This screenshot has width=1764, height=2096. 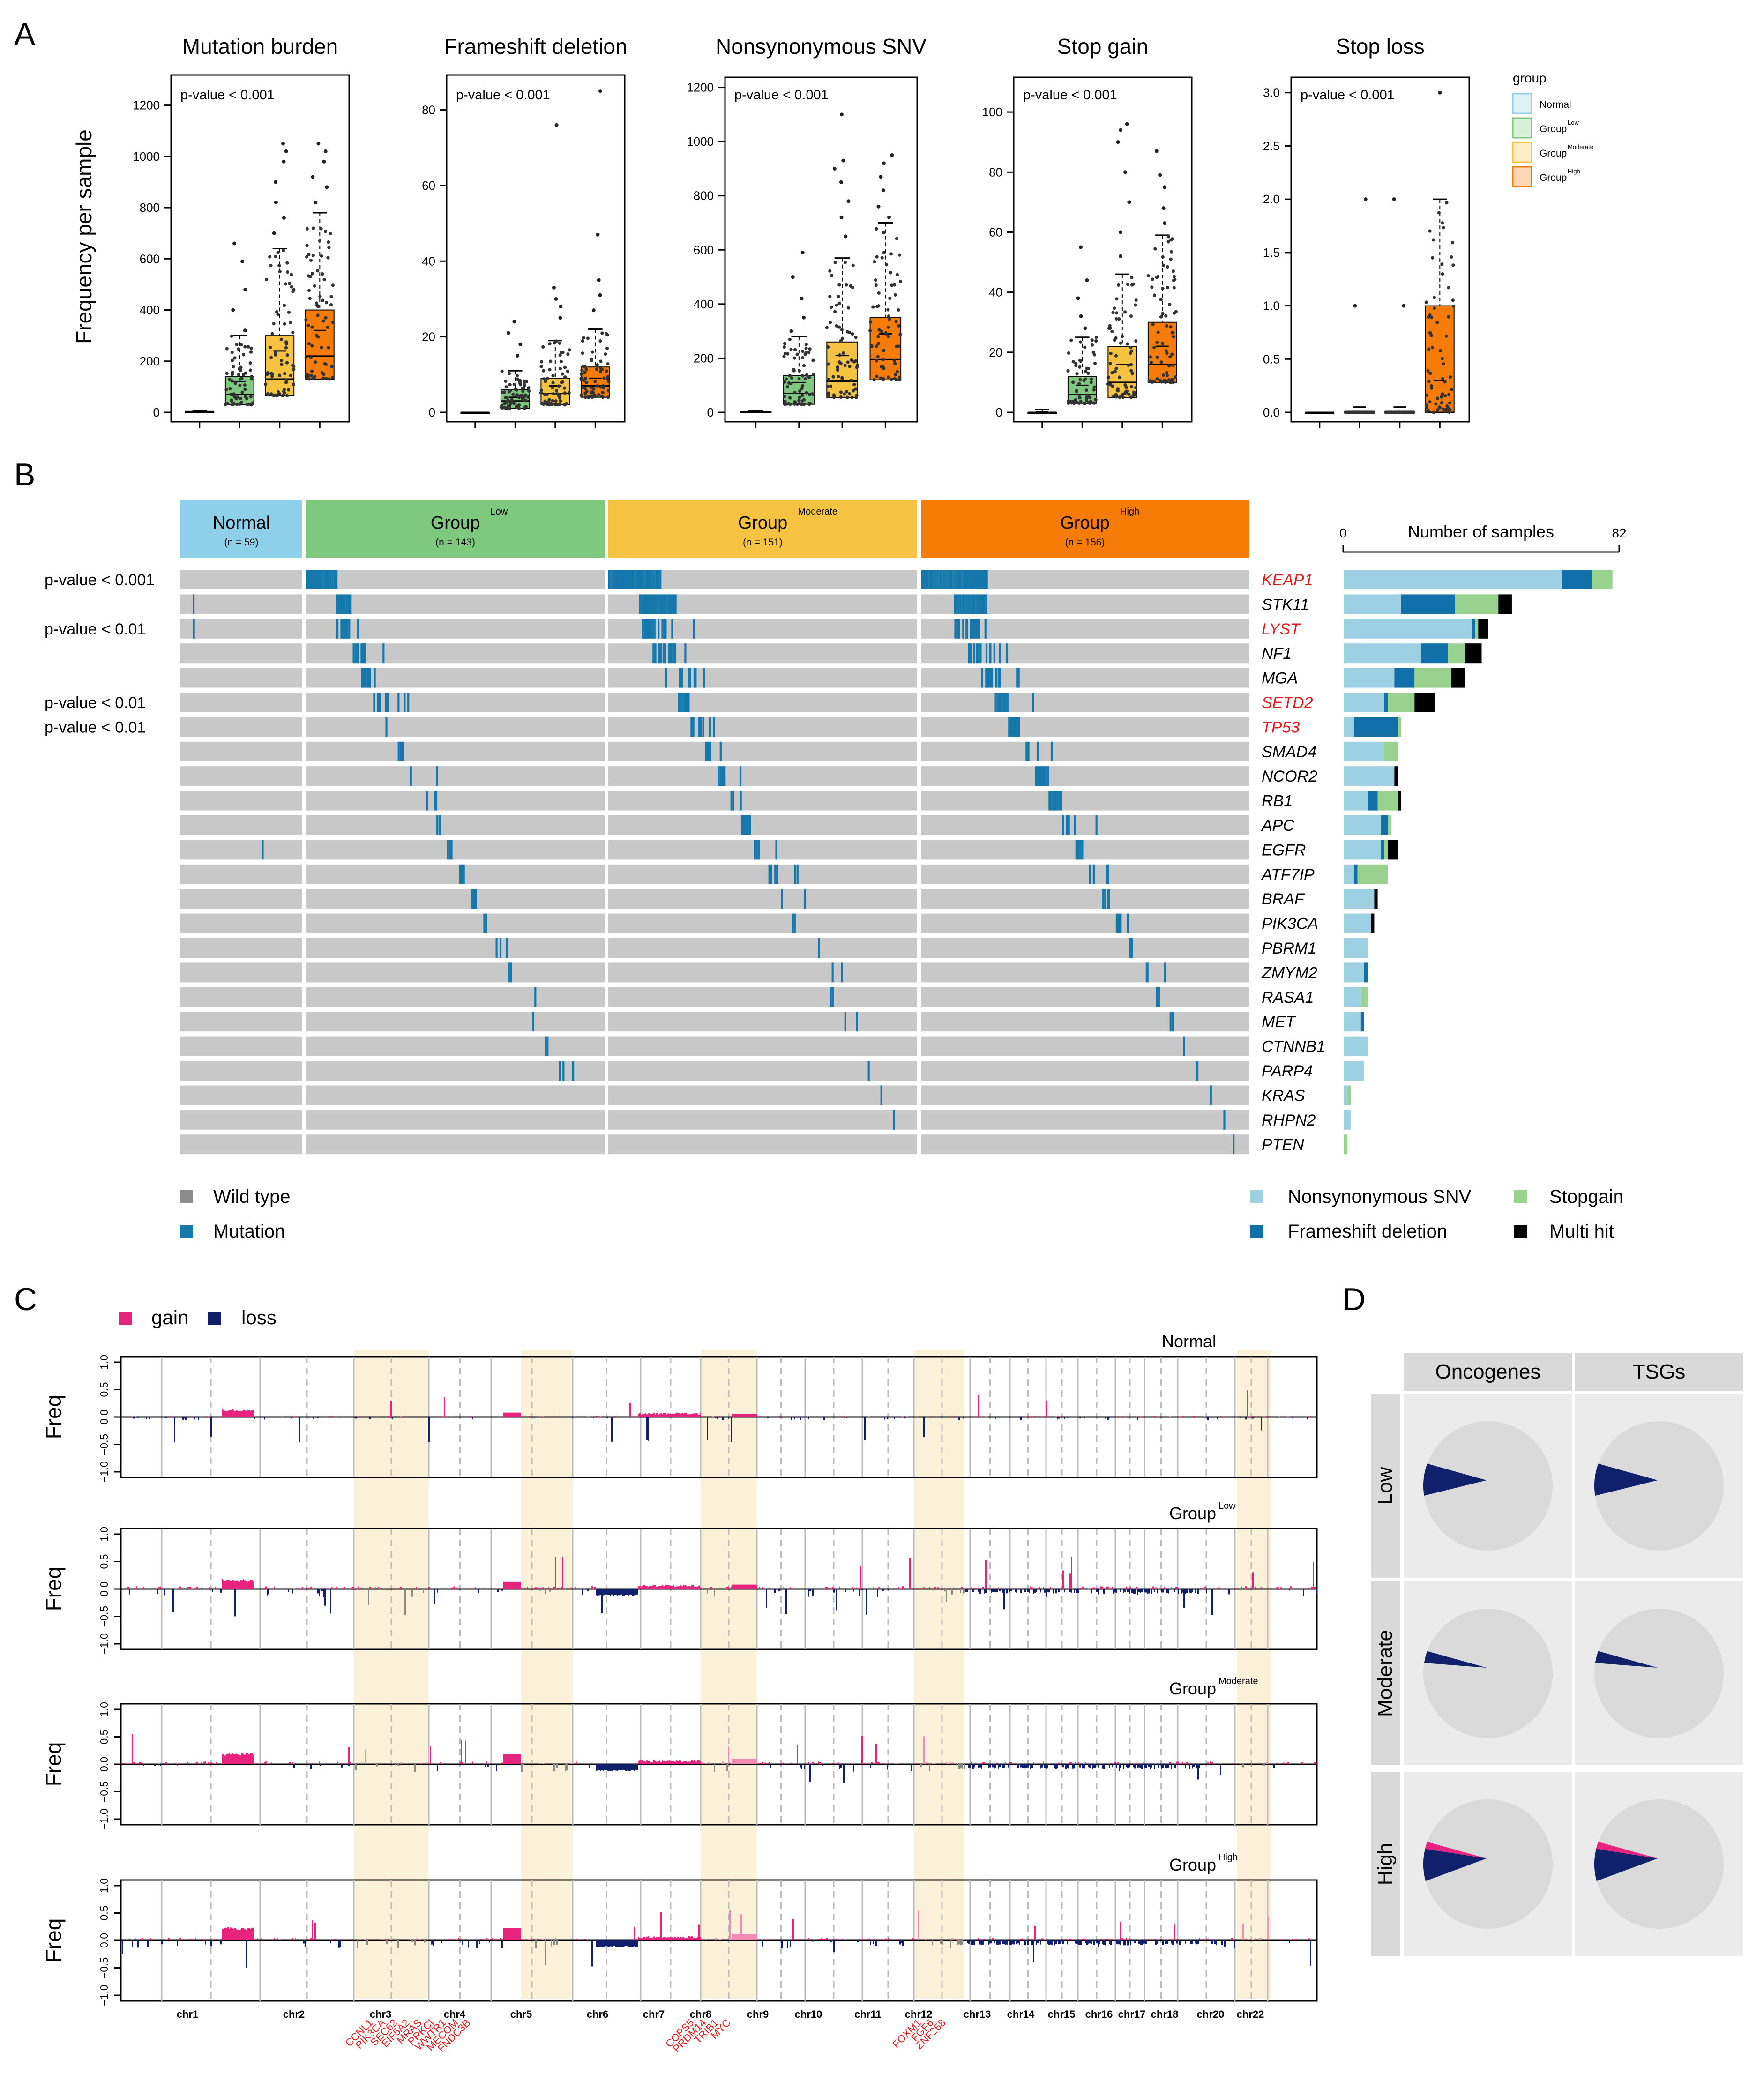 What do you see at coordinates (939, 1674) in the screenshot?
I see `highlight-band` at bounding box center [939, 1674].